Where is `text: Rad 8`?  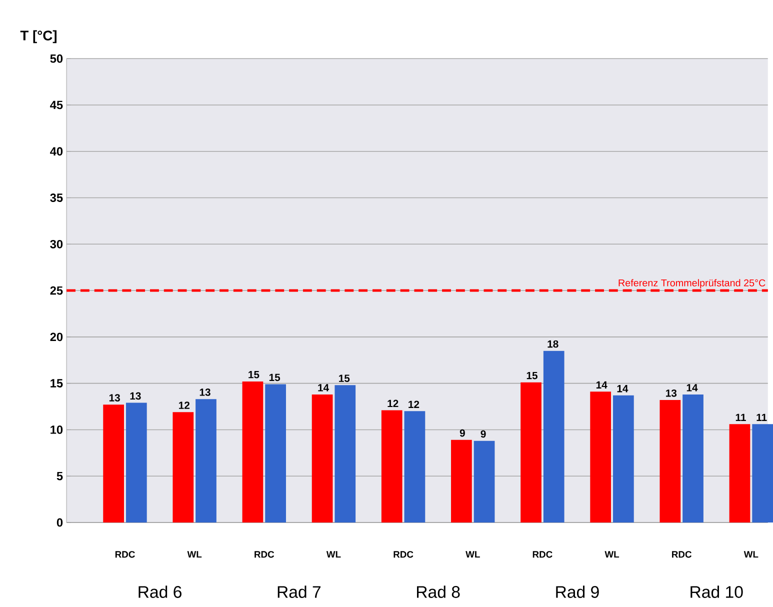 text: Rad 8 is located at coordinates (438, 592).